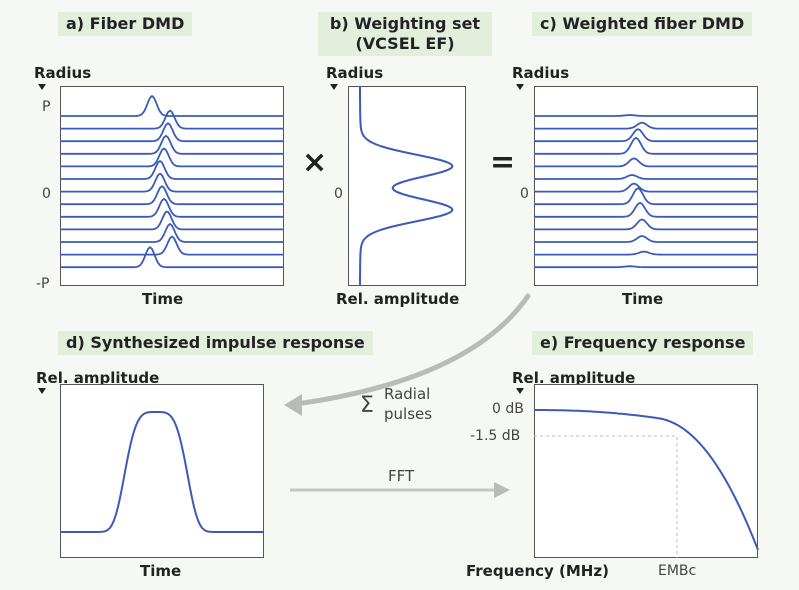 This screenshot has height=590, width=799. Describe the element at coordinates (401, 476) in the screenshot. I see `fft-label: FFT` at that location.